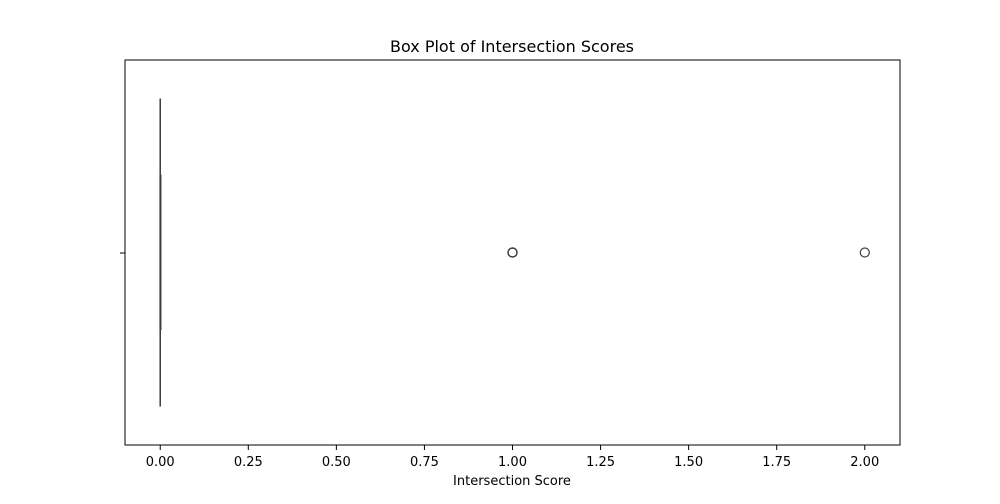 This screenshot has width=1000, height=504. I want to click on x-tick-label: 0.50, so click(336, 462).